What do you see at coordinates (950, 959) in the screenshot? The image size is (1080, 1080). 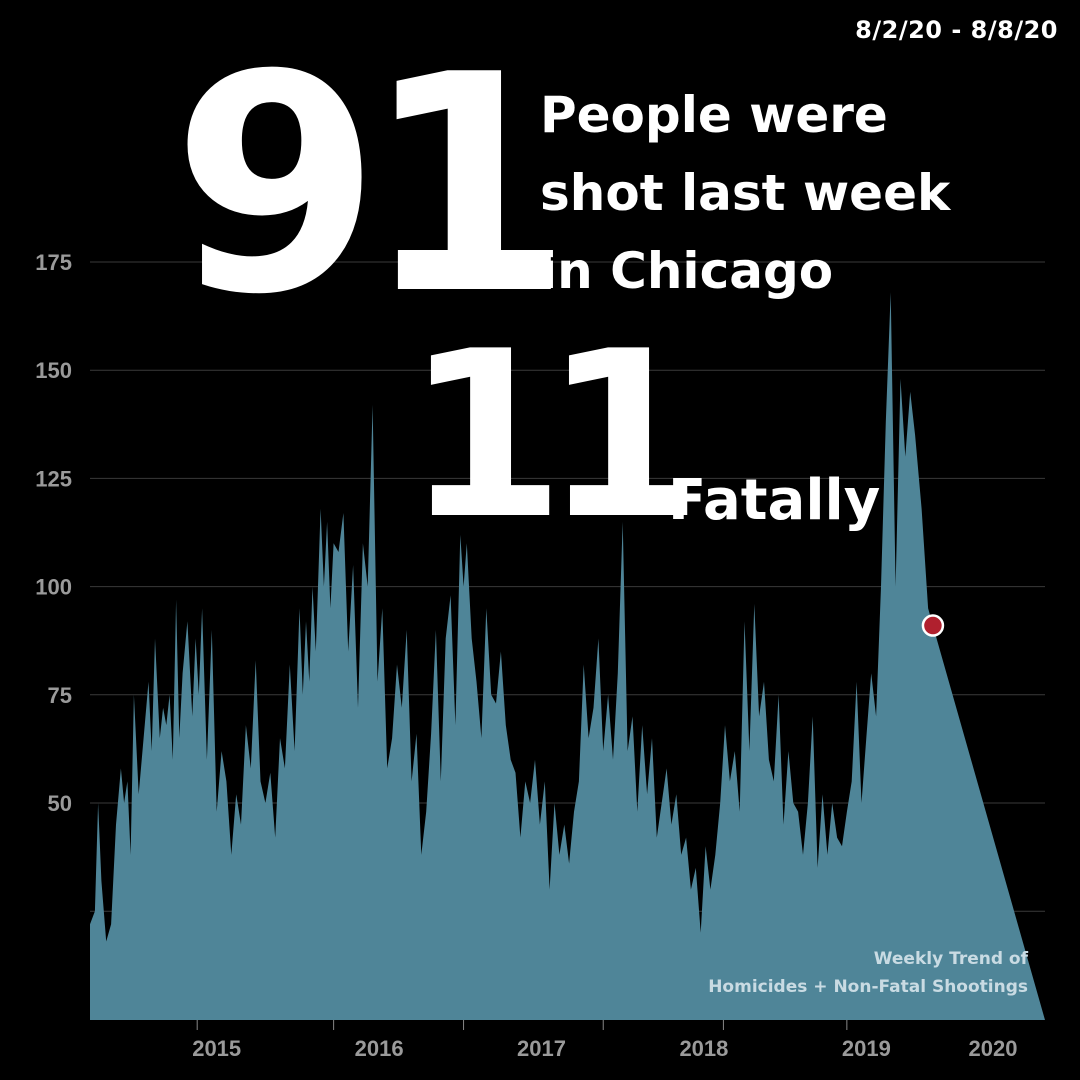 I see `caption-line: Weekly Trend of` at bounding box center [950, 959].